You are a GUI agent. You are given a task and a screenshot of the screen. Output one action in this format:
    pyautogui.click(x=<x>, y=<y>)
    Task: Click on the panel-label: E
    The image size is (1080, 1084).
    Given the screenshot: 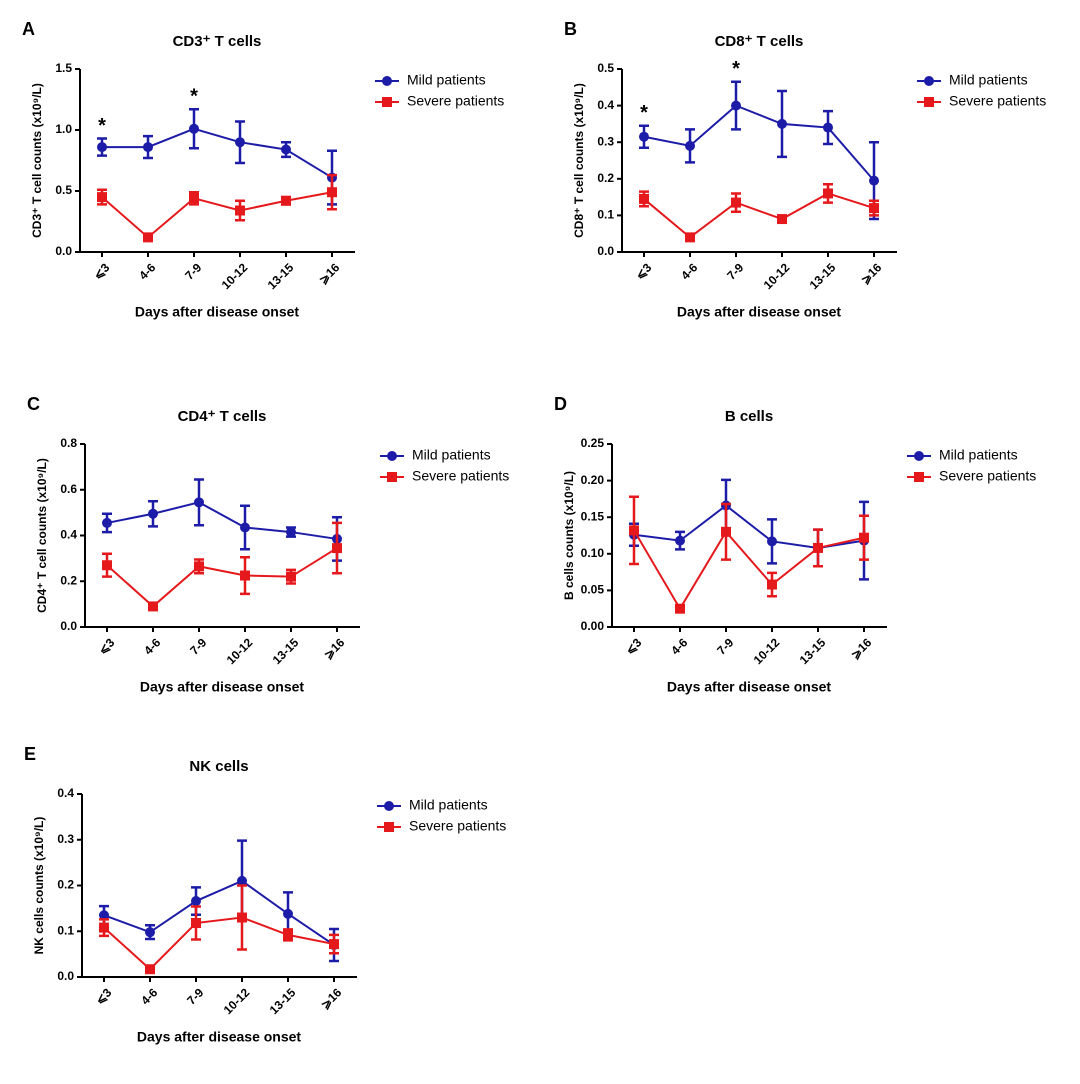 What is the action you would take?
    pyautogui.click(x=30, y=754)
    